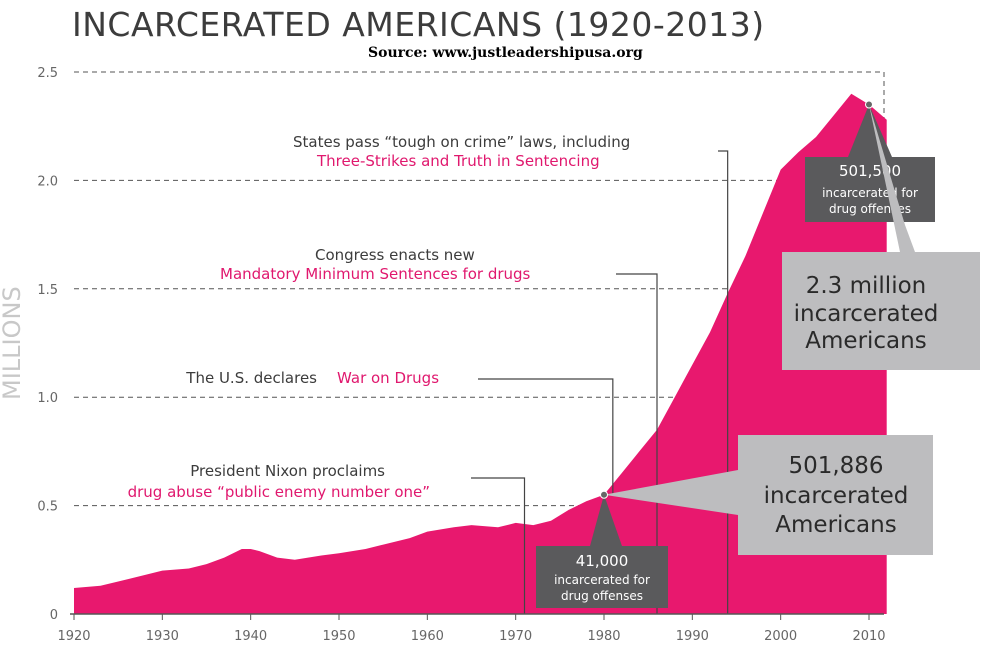  What do you see at coordinates (47, 181) in the screenshot?
I see `y-tick-label: 2.0` at bounding box center [47, 181].